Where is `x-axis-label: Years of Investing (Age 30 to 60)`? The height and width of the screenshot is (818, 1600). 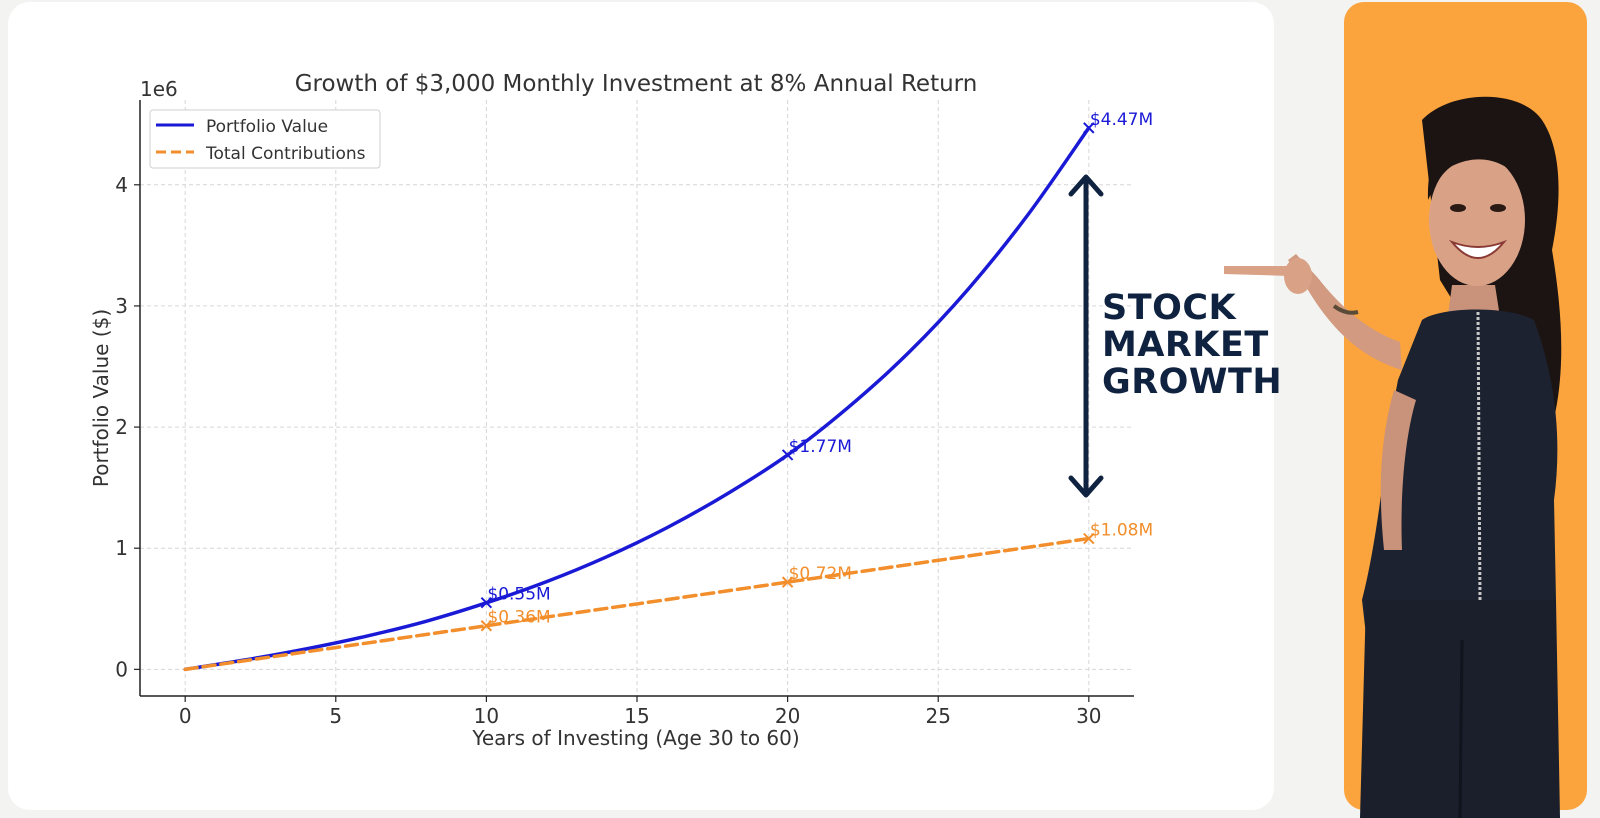
x-axis-label: Years of Investing (Age 30 to 60) is located at coordinates (635, 738).